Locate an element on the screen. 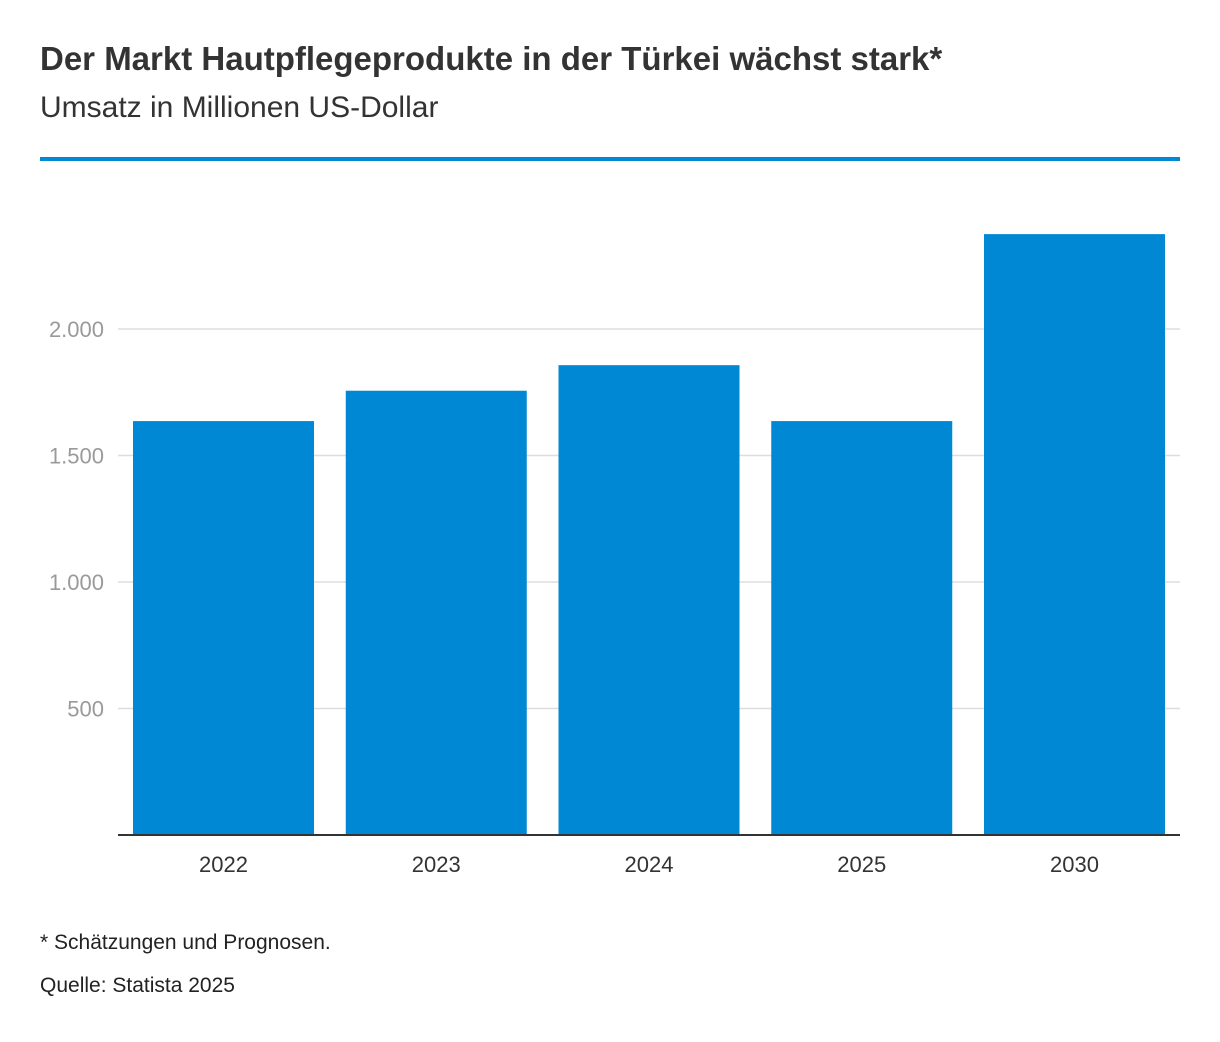 Image resolution: width=1220 pixels, height=1042 pixels. x-tick-label: 2024 is located at coordinates (649, 864).